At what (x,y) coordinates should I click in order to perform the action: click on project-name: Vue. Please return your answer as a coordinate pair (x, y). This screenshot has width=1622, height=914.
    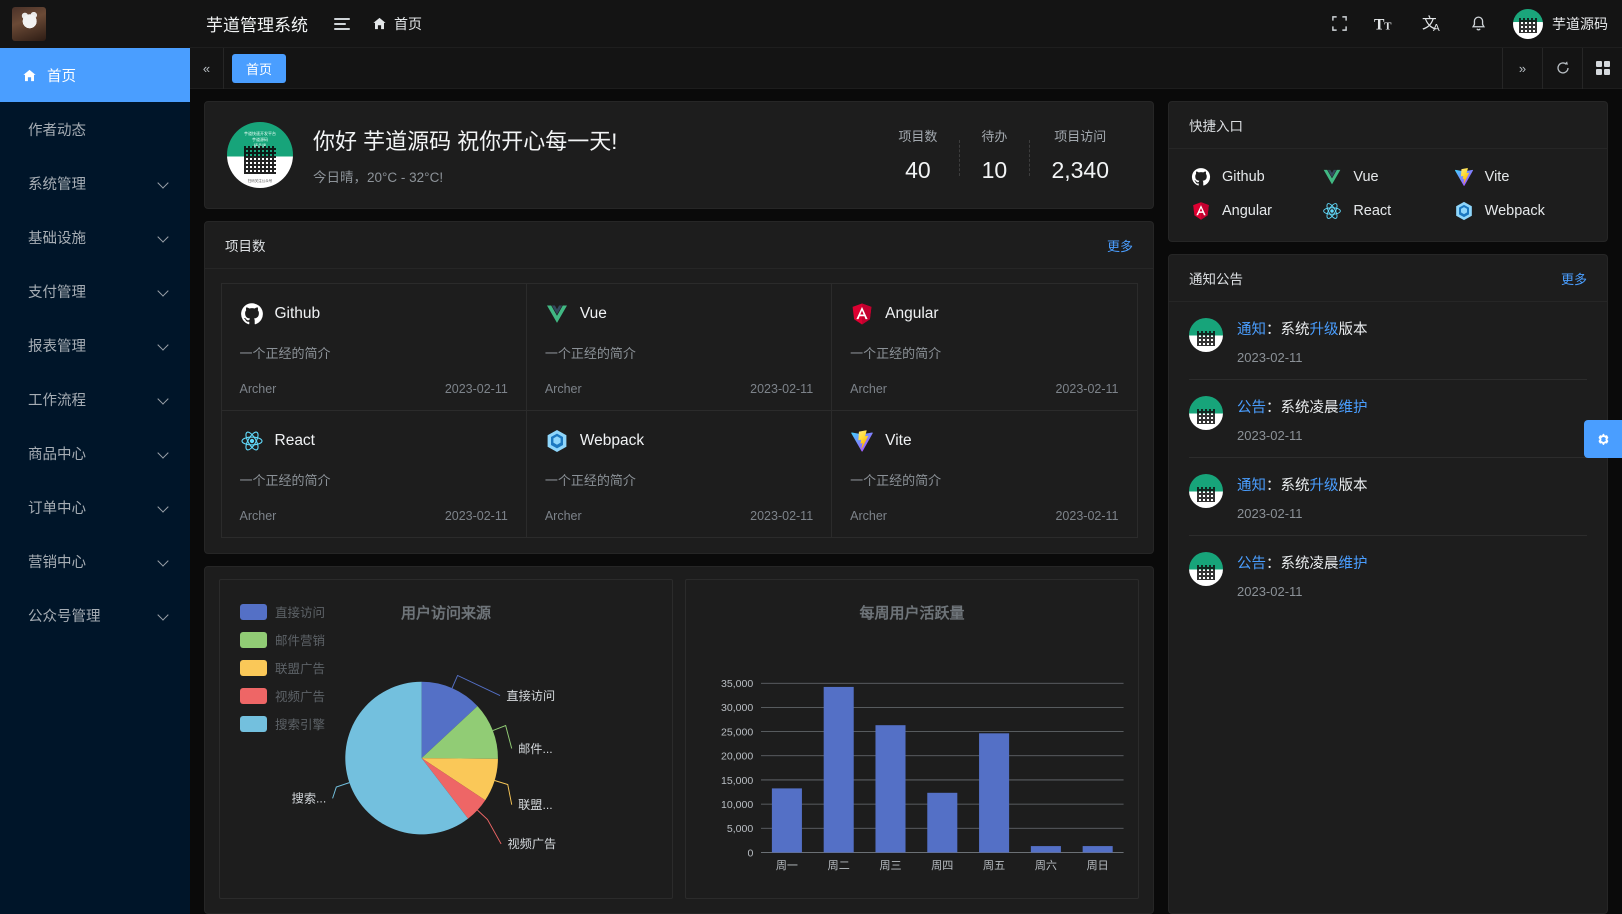
    Looking at the image, I should click on (593, 313).